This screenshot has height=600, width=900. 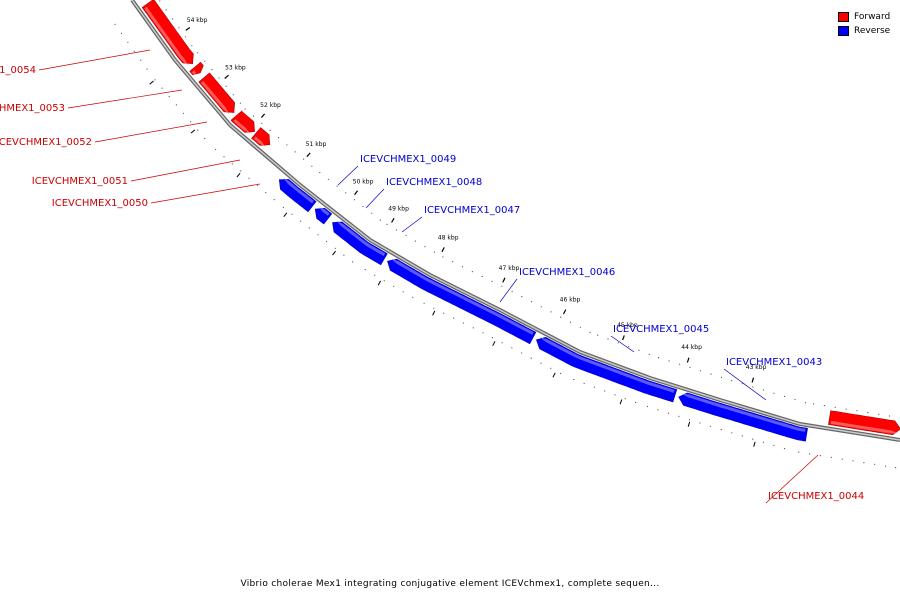 What do you see at coordinates (843, 17) in the screenshot?
I see `forward-swatch` at bounding box center [843, 17].